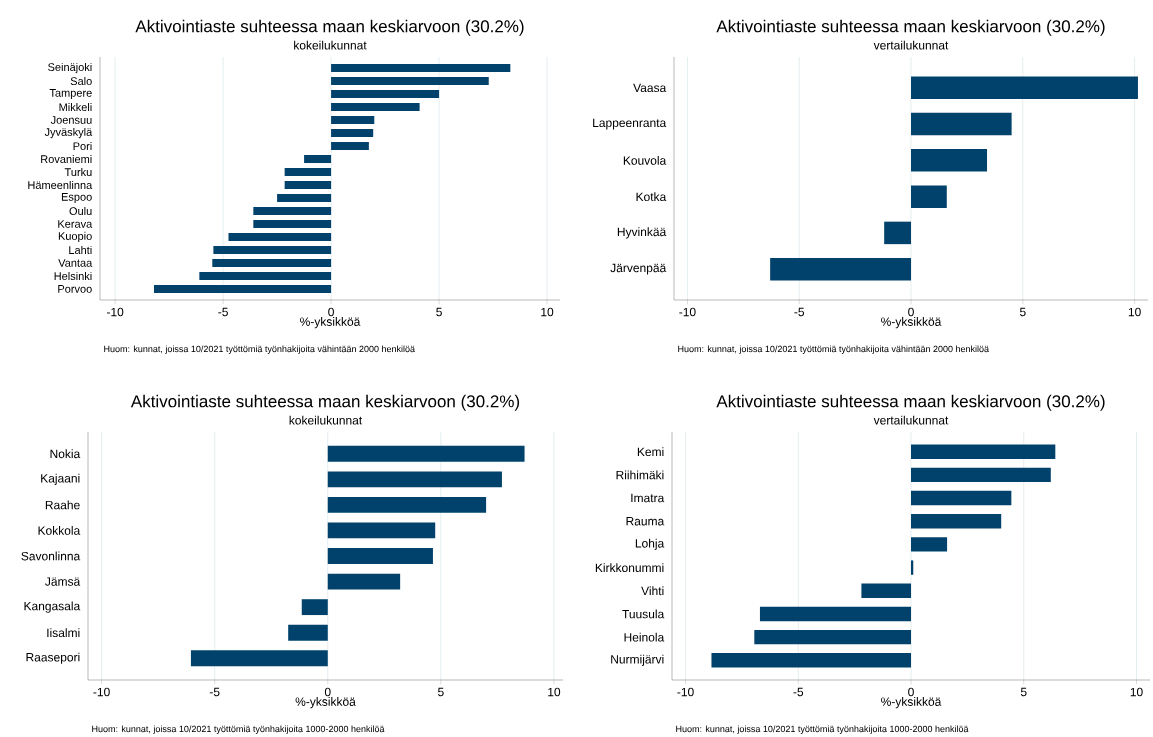 This screenshot has height=737, width=1153. Describe the element at coordinates (68, 133) in the screenshot. I see `y-tick-label: Jyväskylä` at that location.